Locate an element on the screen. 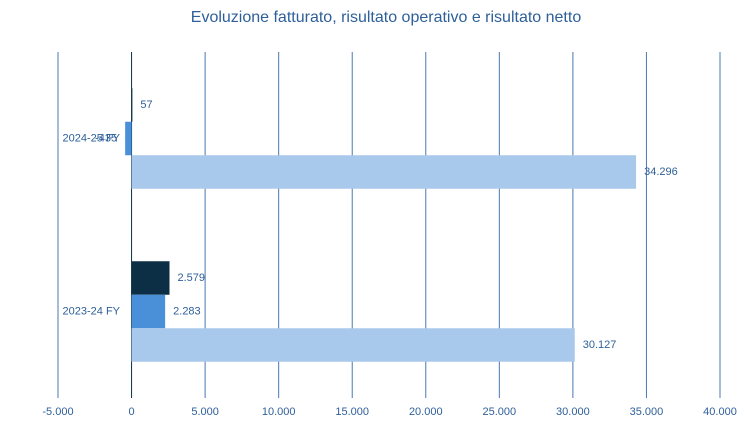 The width and height of the screenshot is (753, 430). value-label: 2.283 is located at coordinates (187, 311).